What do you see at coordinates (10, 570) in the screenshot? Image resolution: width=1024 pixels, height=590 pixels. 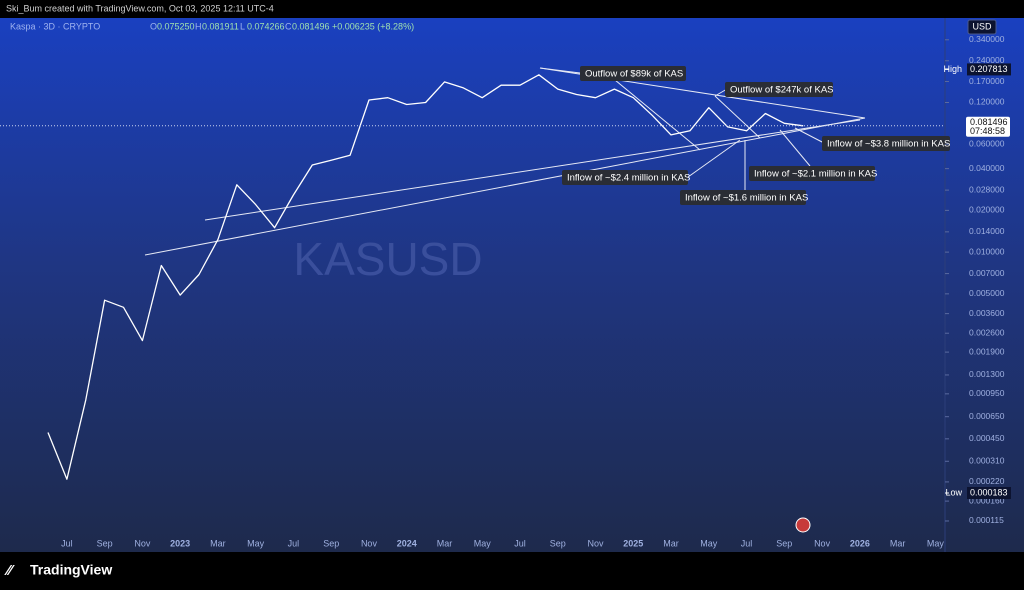 I see `logo-mark: ⁄⁄` at bounding box center [10, 570].